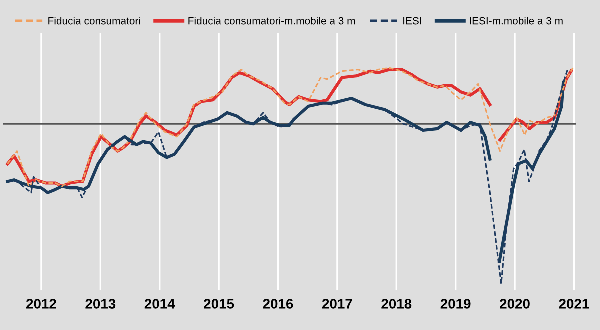  Describe the element at coordinates (516, 21) in the screenshot. I see `legend-label: IESI-m.mobile a 3 m` at that location.